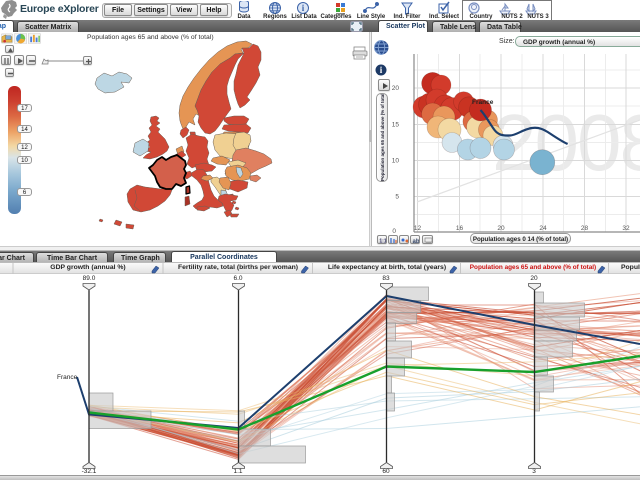 The width and height of the screenshot is (640, 480). I want to click on svg-text: 12, so click(418, 228).